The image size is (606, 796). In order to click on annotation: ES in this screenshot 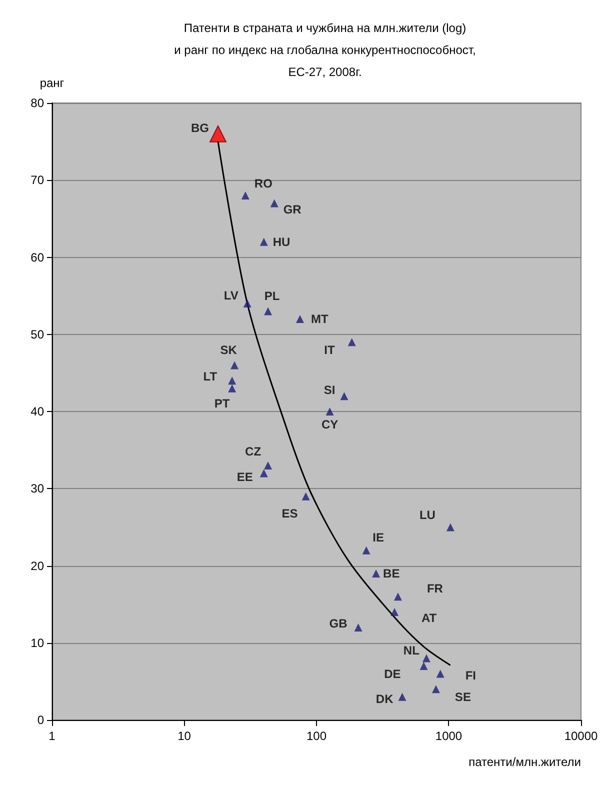, I will do `click(290, 513)`.